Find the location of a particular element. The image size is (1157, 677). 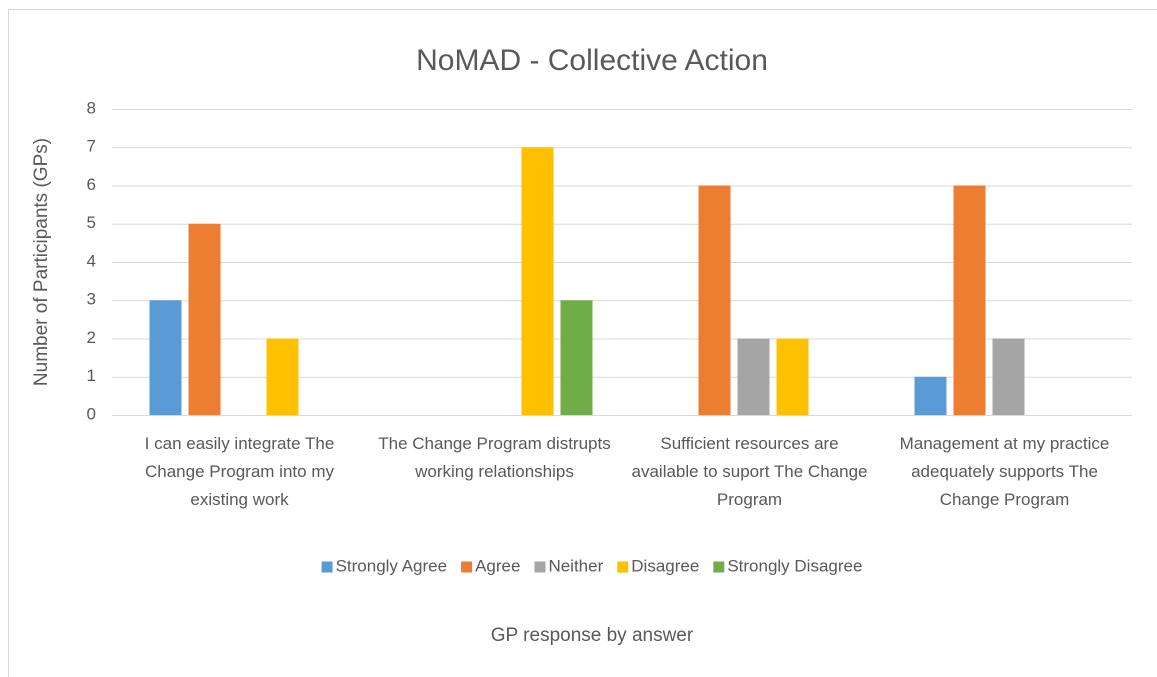

y-tick-label: 5 is located at coordinates (91, 222).